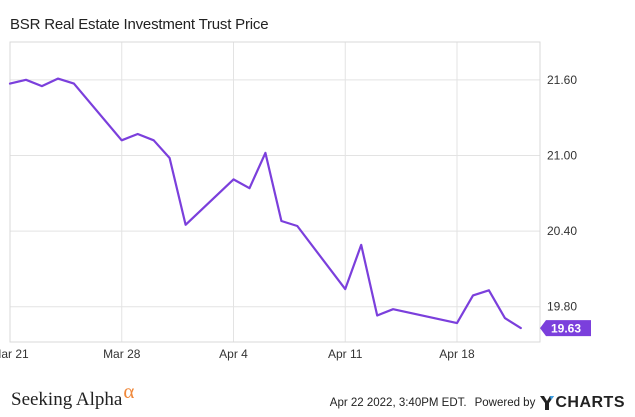 The width and height of the screenshot is (635, 417). I want to click on seeking-alpha-logo: Seeking Alphaα, so click(72, 395).